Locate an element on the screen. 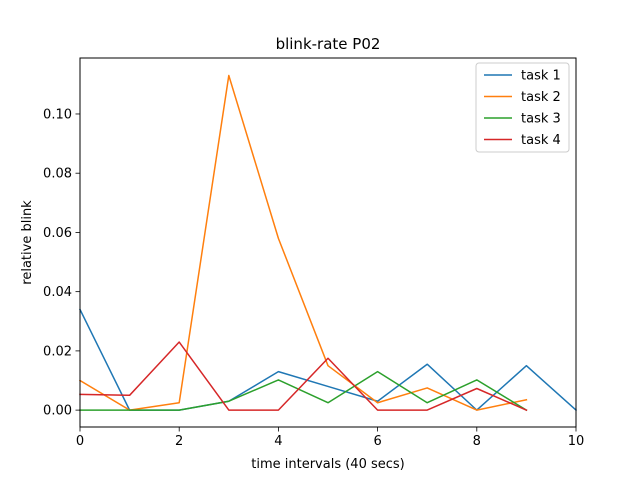 The height and width of the screenshot is (480, 640). x-tick-label: 4 is located at coordinates (278, 441).